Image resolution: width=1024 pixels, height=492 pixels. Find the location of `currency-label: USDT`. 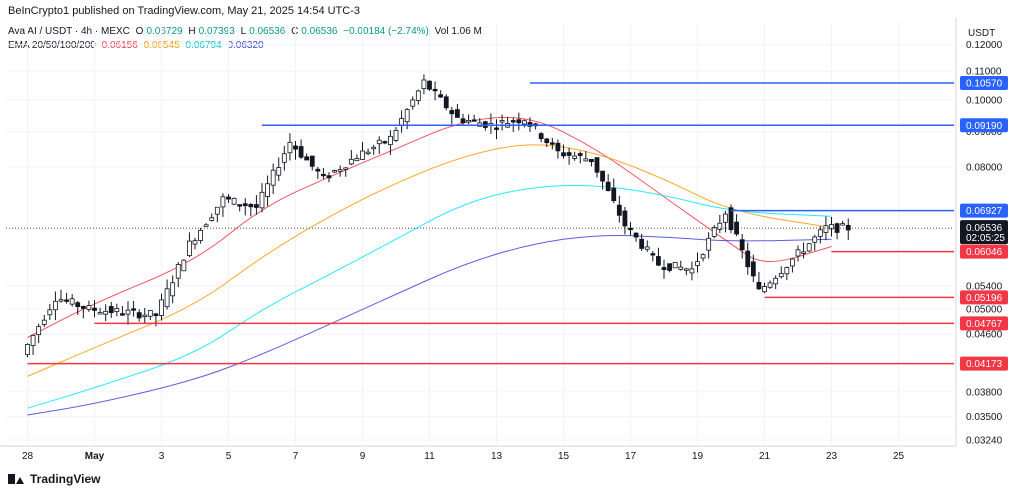

currency-label: USDT is located at coordinates (981, 33).